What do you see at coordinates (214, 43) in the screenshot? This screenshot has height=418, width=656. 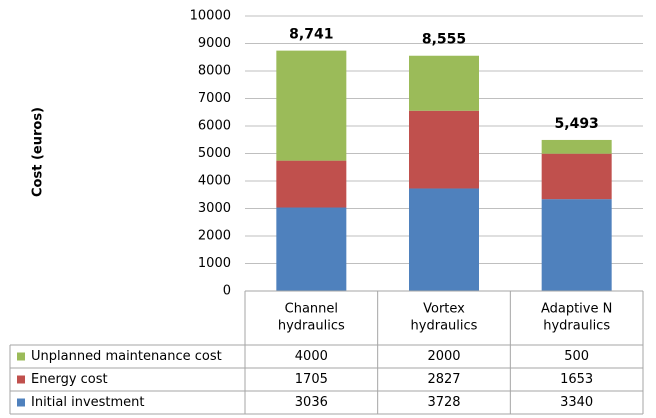 I see `y-tick-label: 9000` at bounding box center [214, 43].